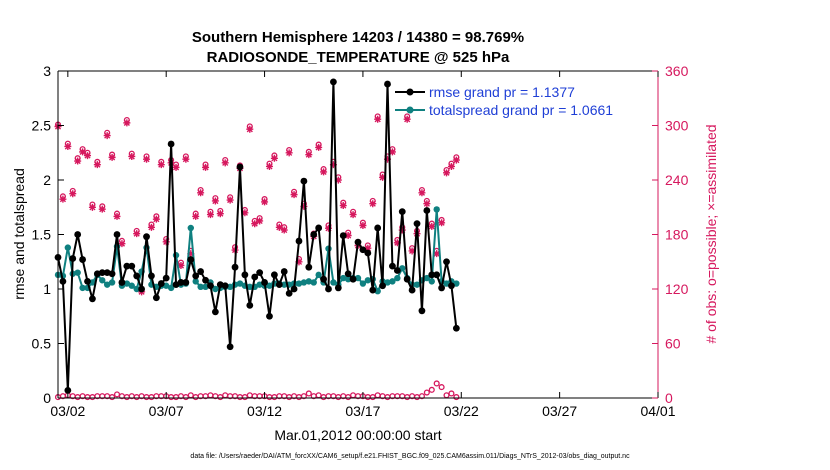 This screenshot has width=830, height=470. What do you see at coordinates (42, 126) in the screenshot?
I see `y-tick-label: 2.5` at bounding box center [42, 126].